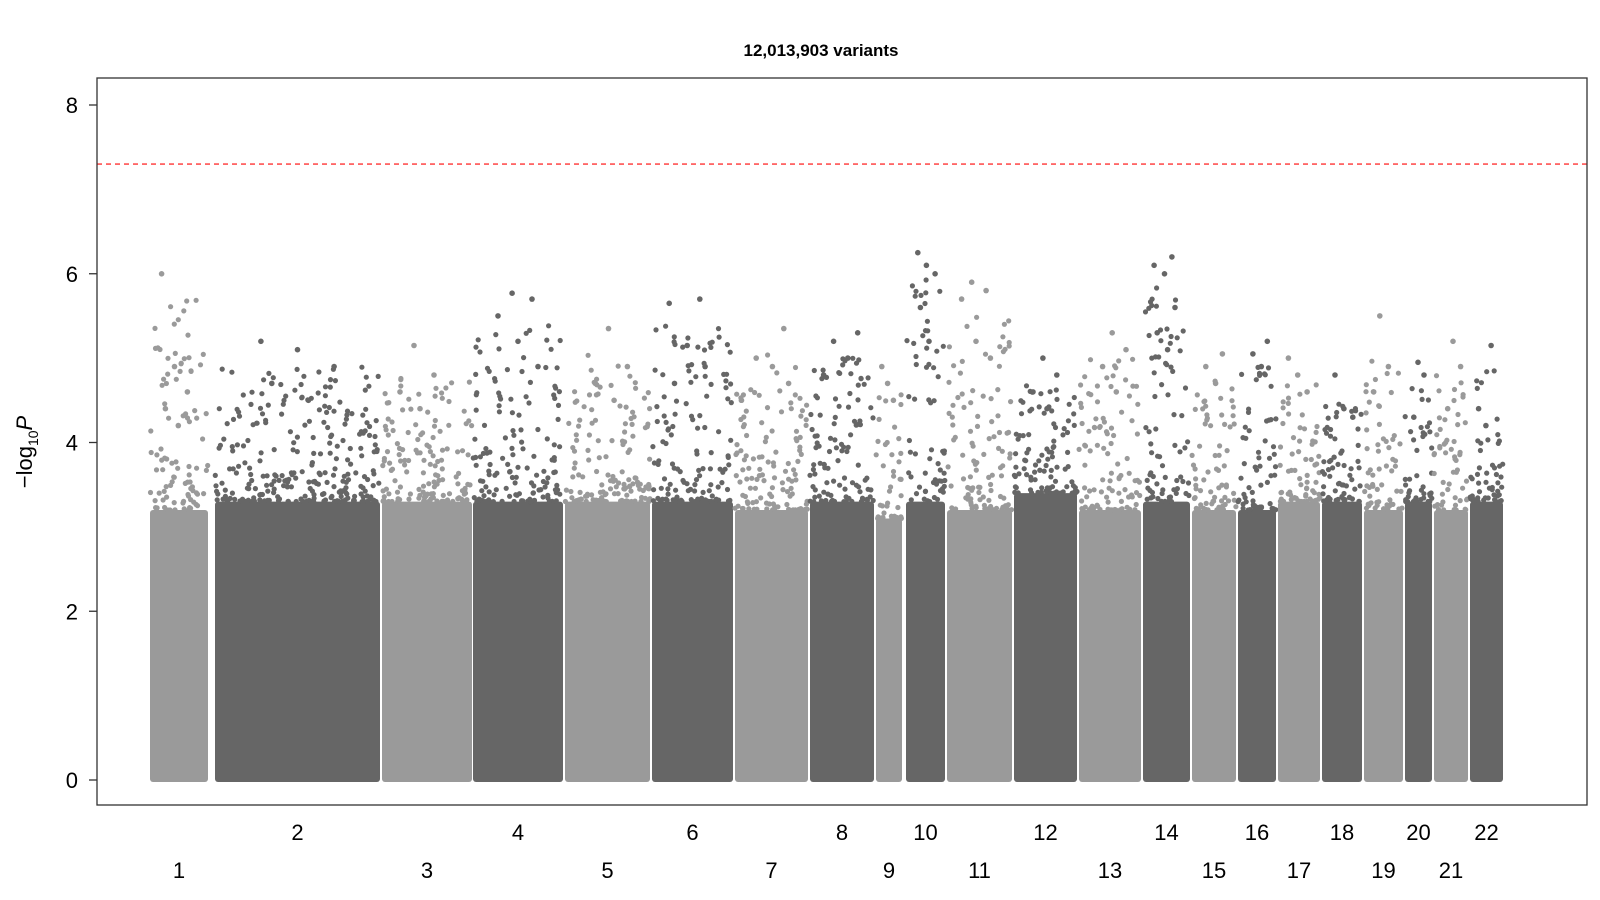  What do you see at coordinates (179, 870) in the screenshot?
I see `x-tick-label-chr-1: 1` at bounding box center [179, 870].